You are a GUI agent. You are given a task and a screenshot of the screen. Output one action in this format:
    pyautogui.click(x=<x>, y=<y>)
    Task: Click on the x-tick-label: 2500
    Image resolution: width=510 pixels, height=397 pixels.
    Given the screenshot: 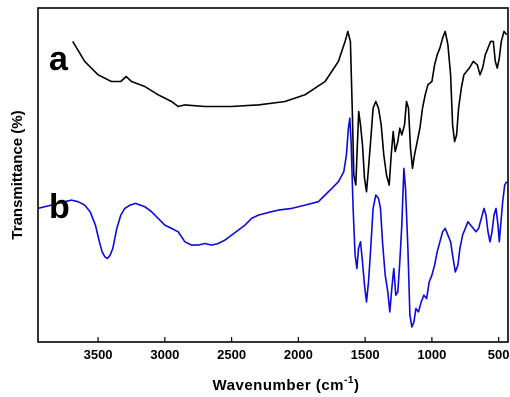 What is the action you would take?
    pyautogui.click(x=231, y=354)
    